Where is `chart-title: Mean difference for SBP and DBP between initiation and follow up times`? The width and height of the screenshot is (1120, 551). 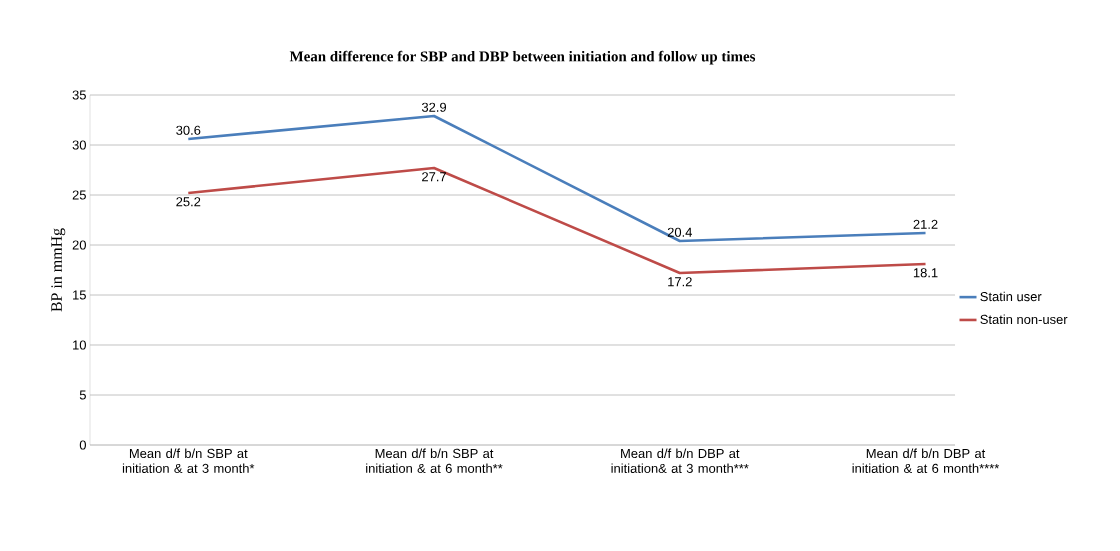 chart-title: Mean difference for SBP and DBP between initiation and follow up times is located at coordinates (522, 57).